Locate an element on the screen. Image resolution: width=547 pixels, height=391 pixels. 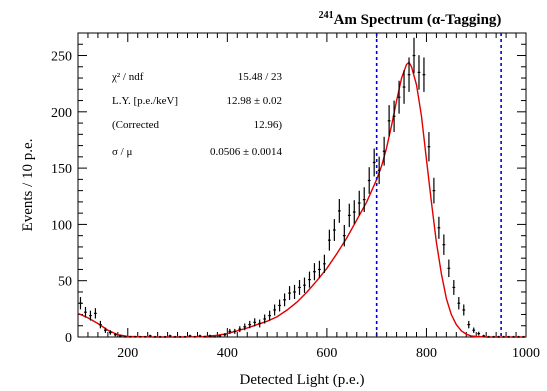
x-axis-label: Detected Light (p.e.) is located at coordinates (302, 380).